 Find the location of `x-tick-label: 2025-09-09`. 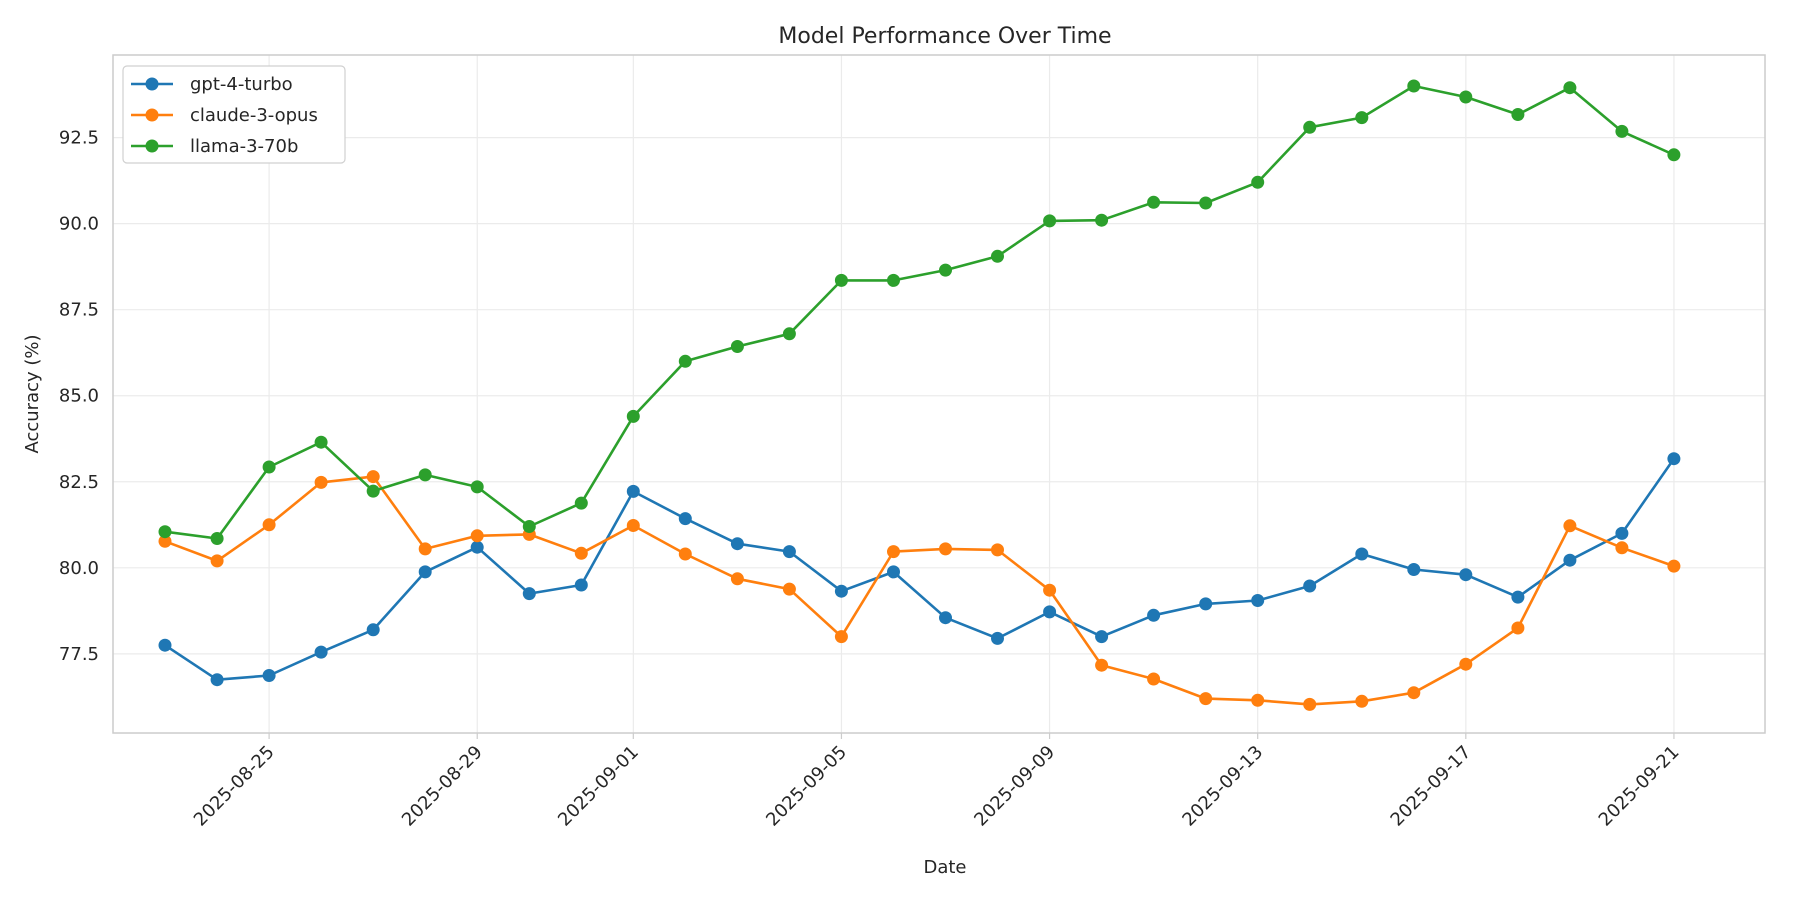

x-tick-label: 2025-09-09 is located at coordinates (1014, 786).